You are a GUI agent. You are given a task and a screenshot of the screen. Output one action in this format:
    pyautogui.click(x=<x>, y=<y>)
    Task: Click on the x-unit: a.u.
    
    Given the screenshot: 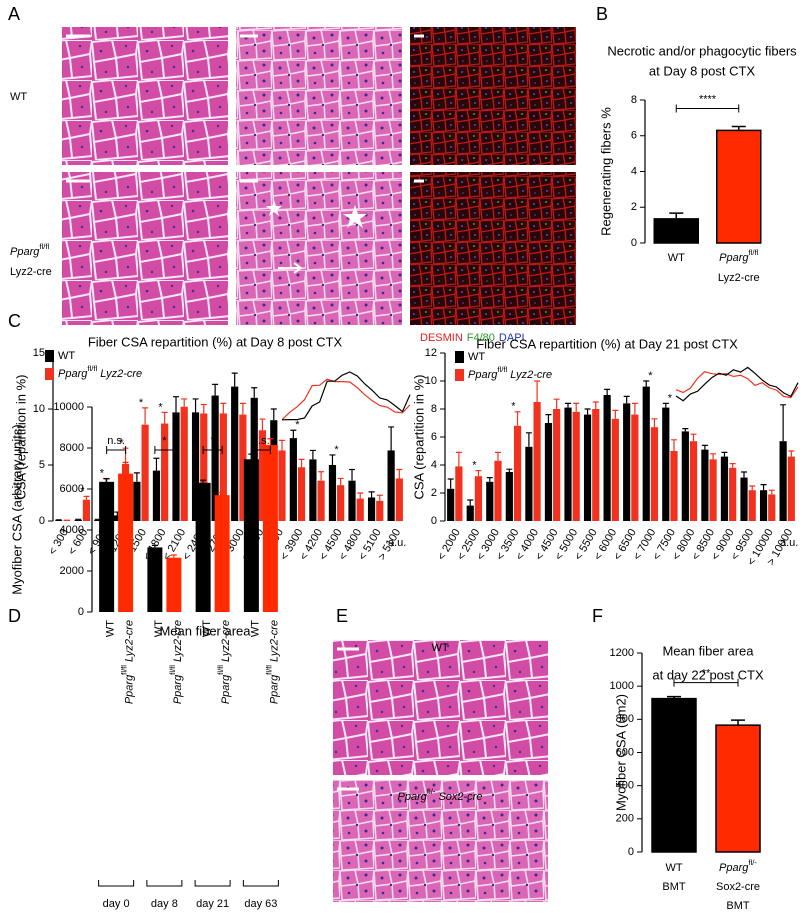 What is the action you would take?
    pyautogui.click(x=397, y=543)
    